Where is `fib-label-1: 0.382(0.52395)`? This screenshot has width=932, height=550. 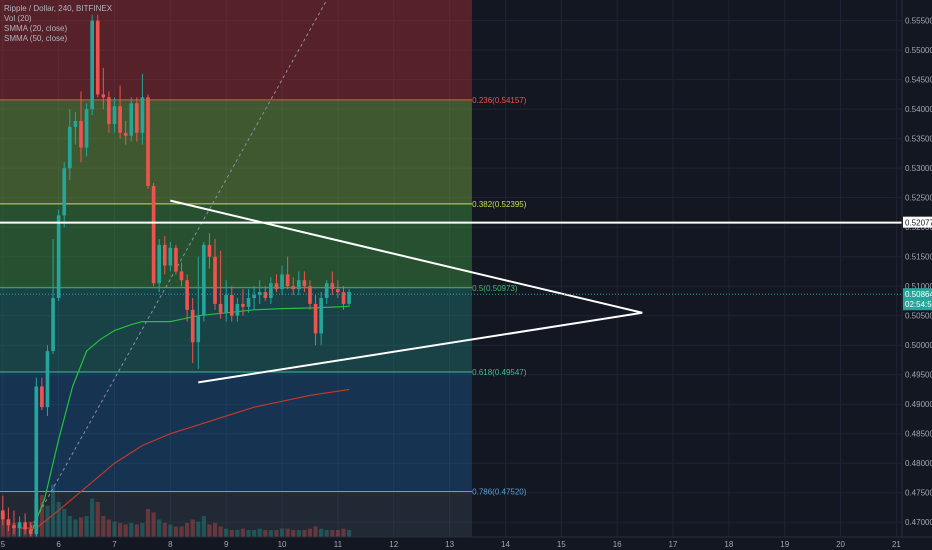
fib-label-1: 0.382(0.52395) is located at coordinates (499, 204).